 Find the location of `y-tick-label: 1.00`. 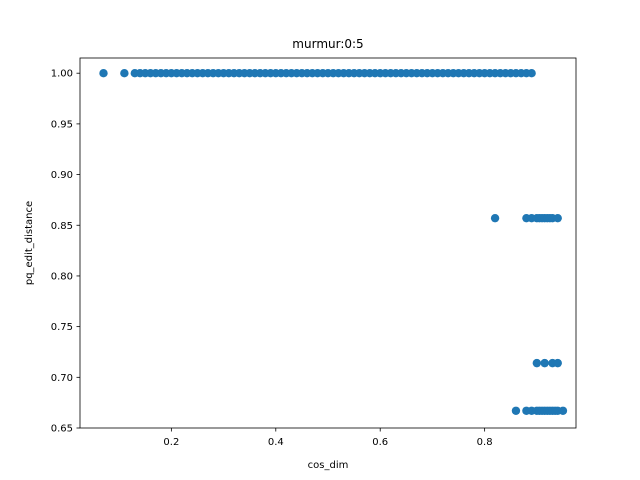

y-tick-label: 1.00 is located at coordinates (62, 74).